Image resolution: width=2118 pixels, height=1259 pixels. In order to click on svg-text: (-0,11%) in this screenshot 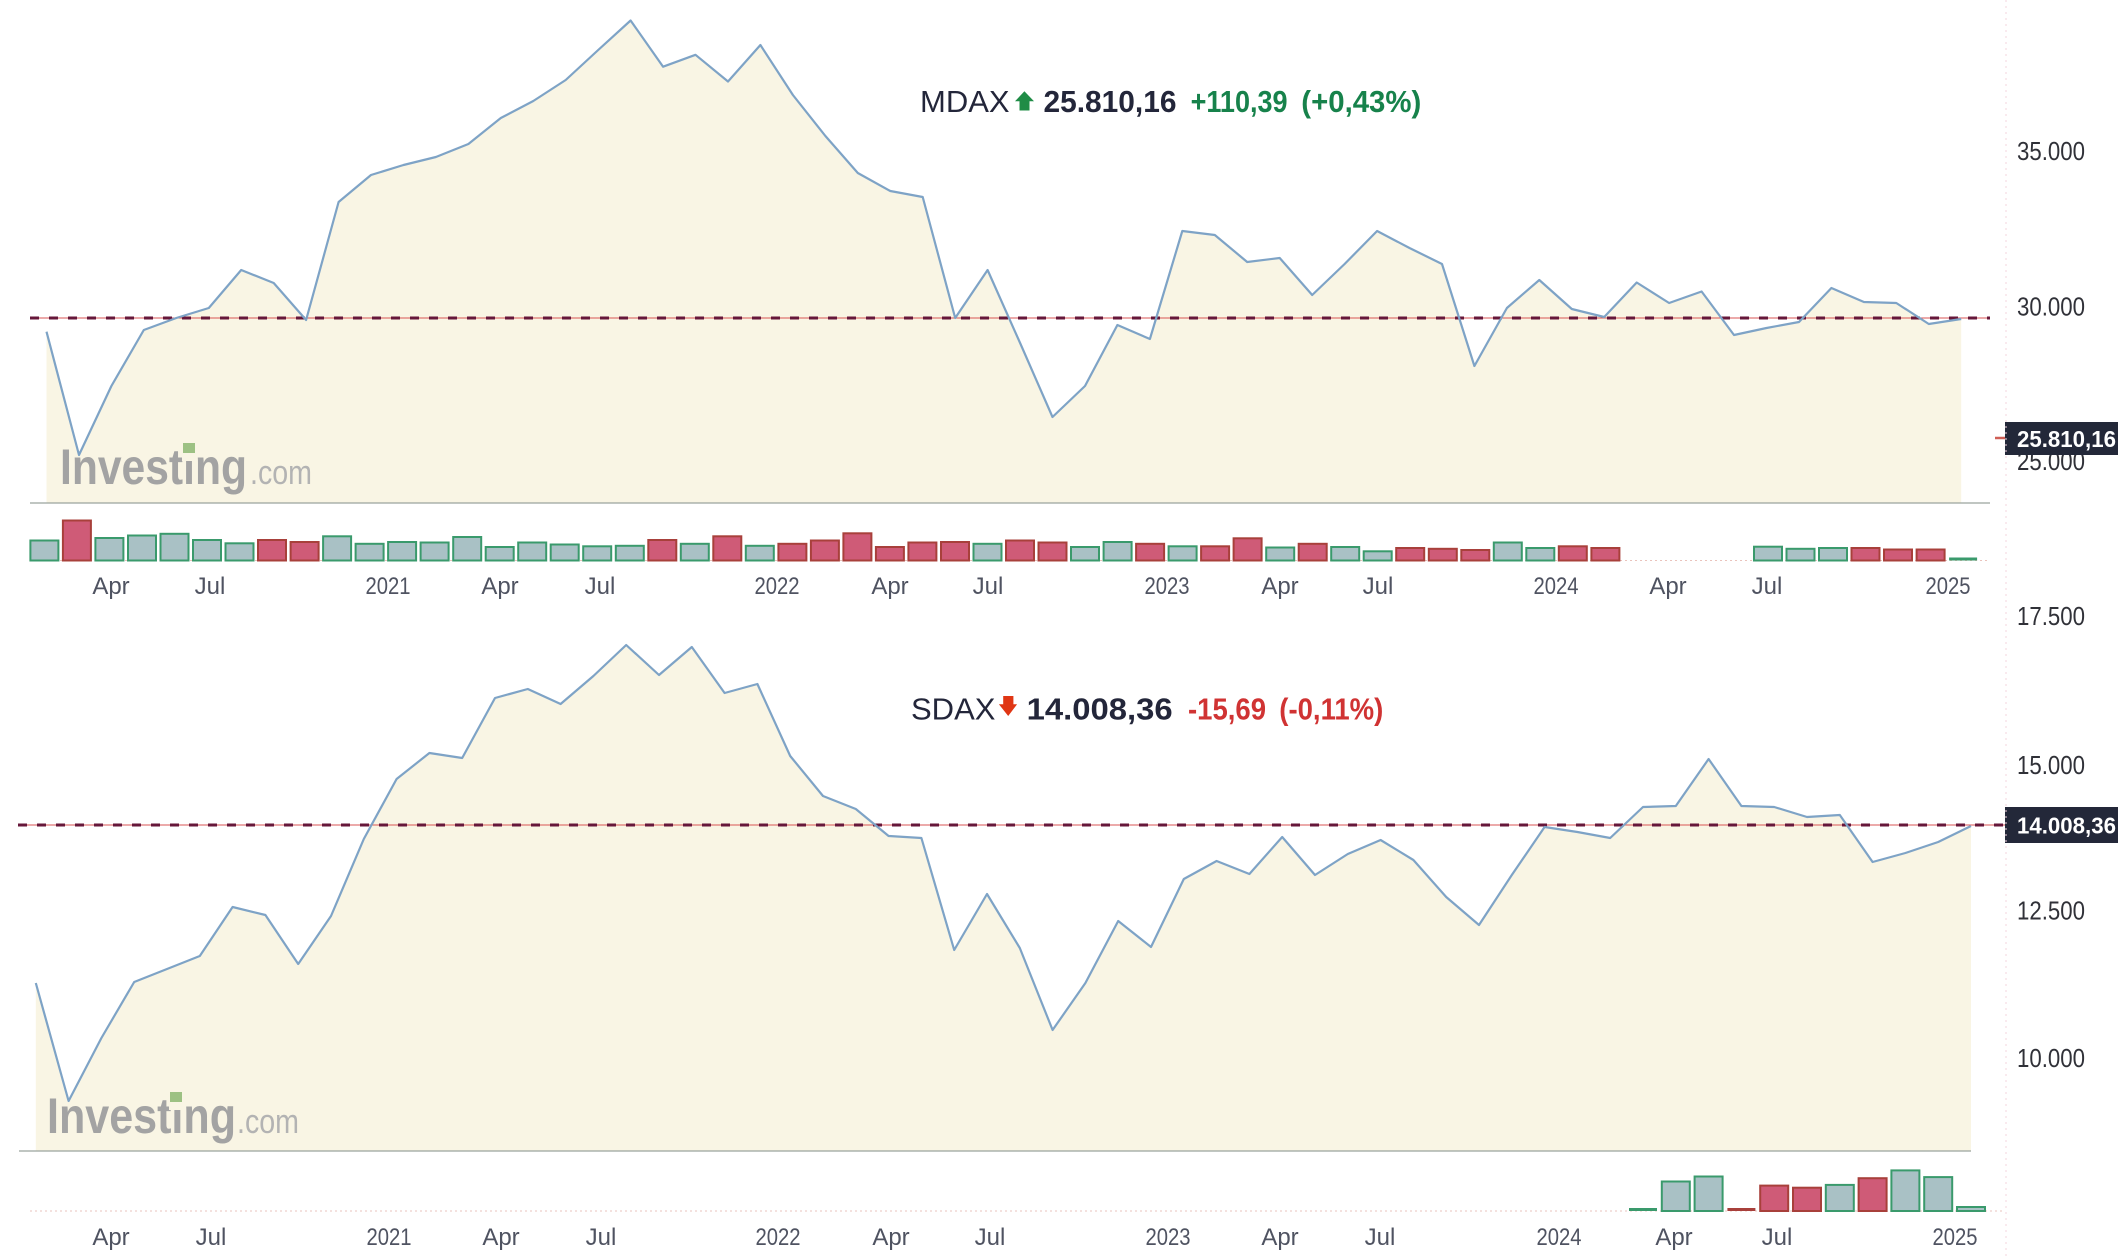, I will do `click(1331, 709)`.